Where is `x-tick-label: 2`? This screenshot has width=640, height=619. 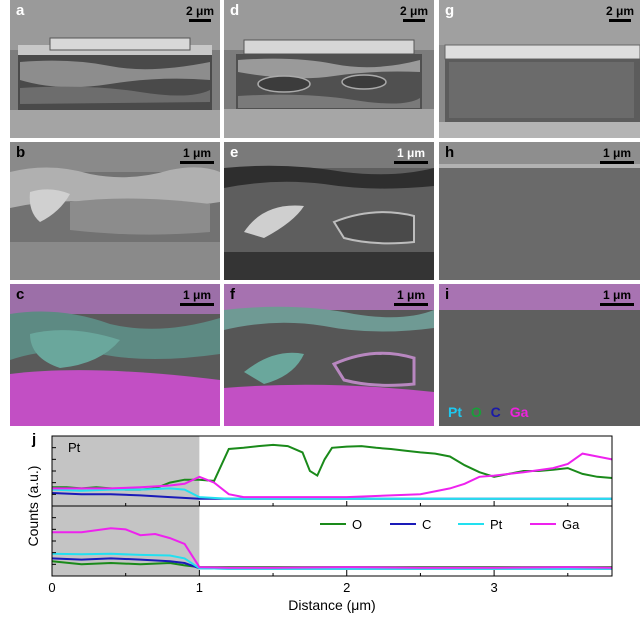
x-tick-label: 2 is located at coordinates (346, 587).